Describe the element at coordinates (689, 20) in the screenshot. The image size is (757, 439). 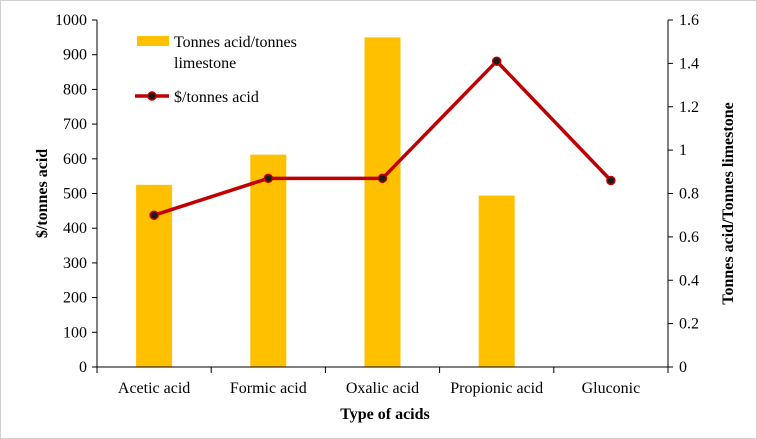
I see `right-tick-label: 1.6` at that location.